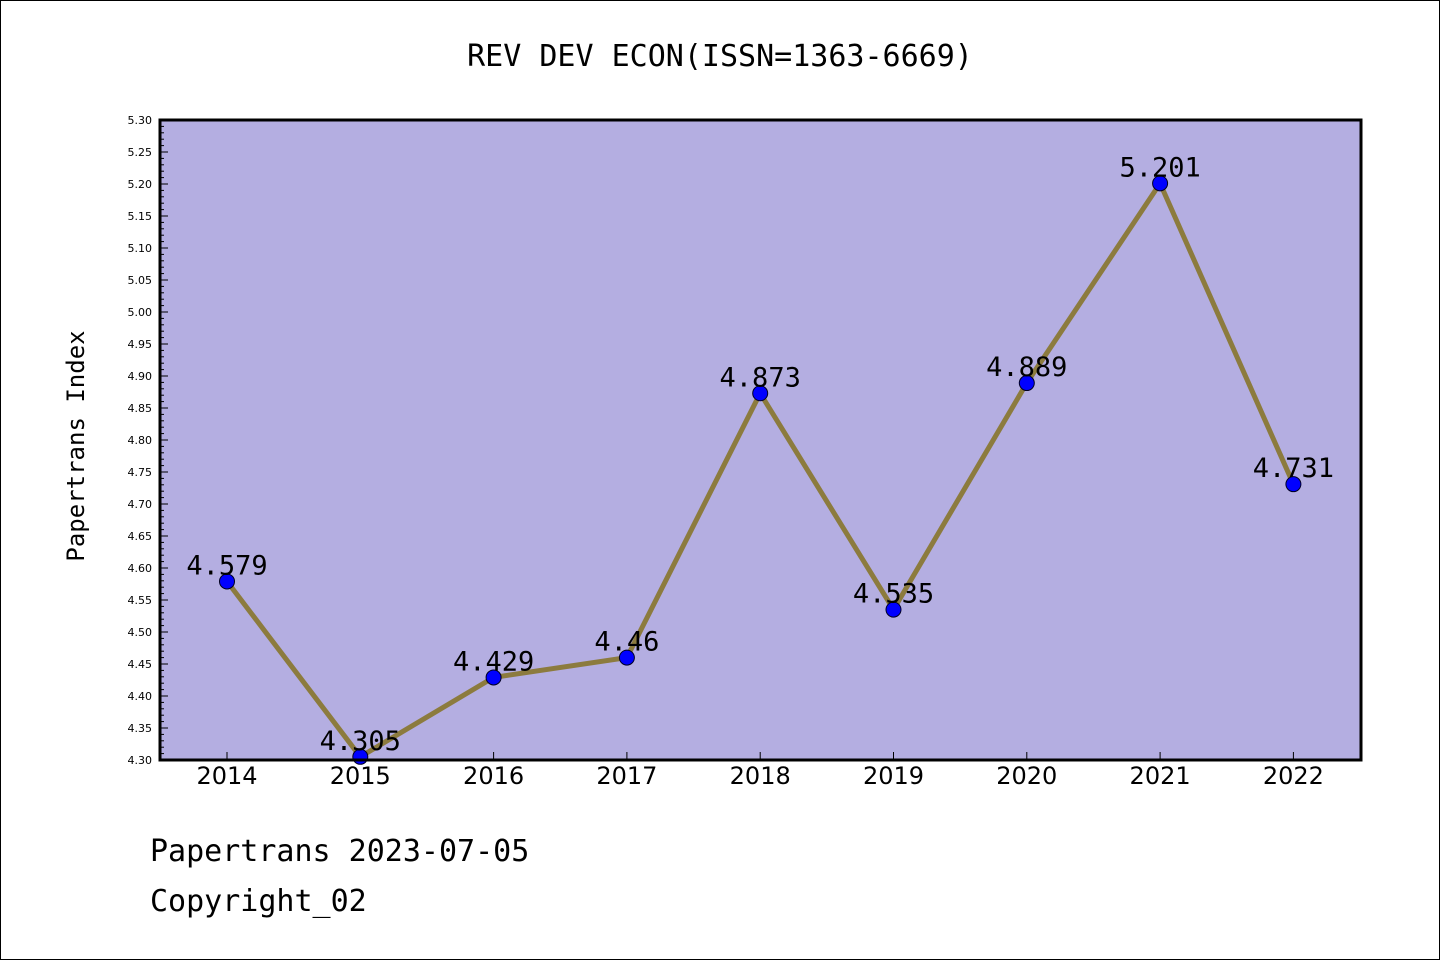  I want to click on y-tick-label: 5.30, so click(140, 120).